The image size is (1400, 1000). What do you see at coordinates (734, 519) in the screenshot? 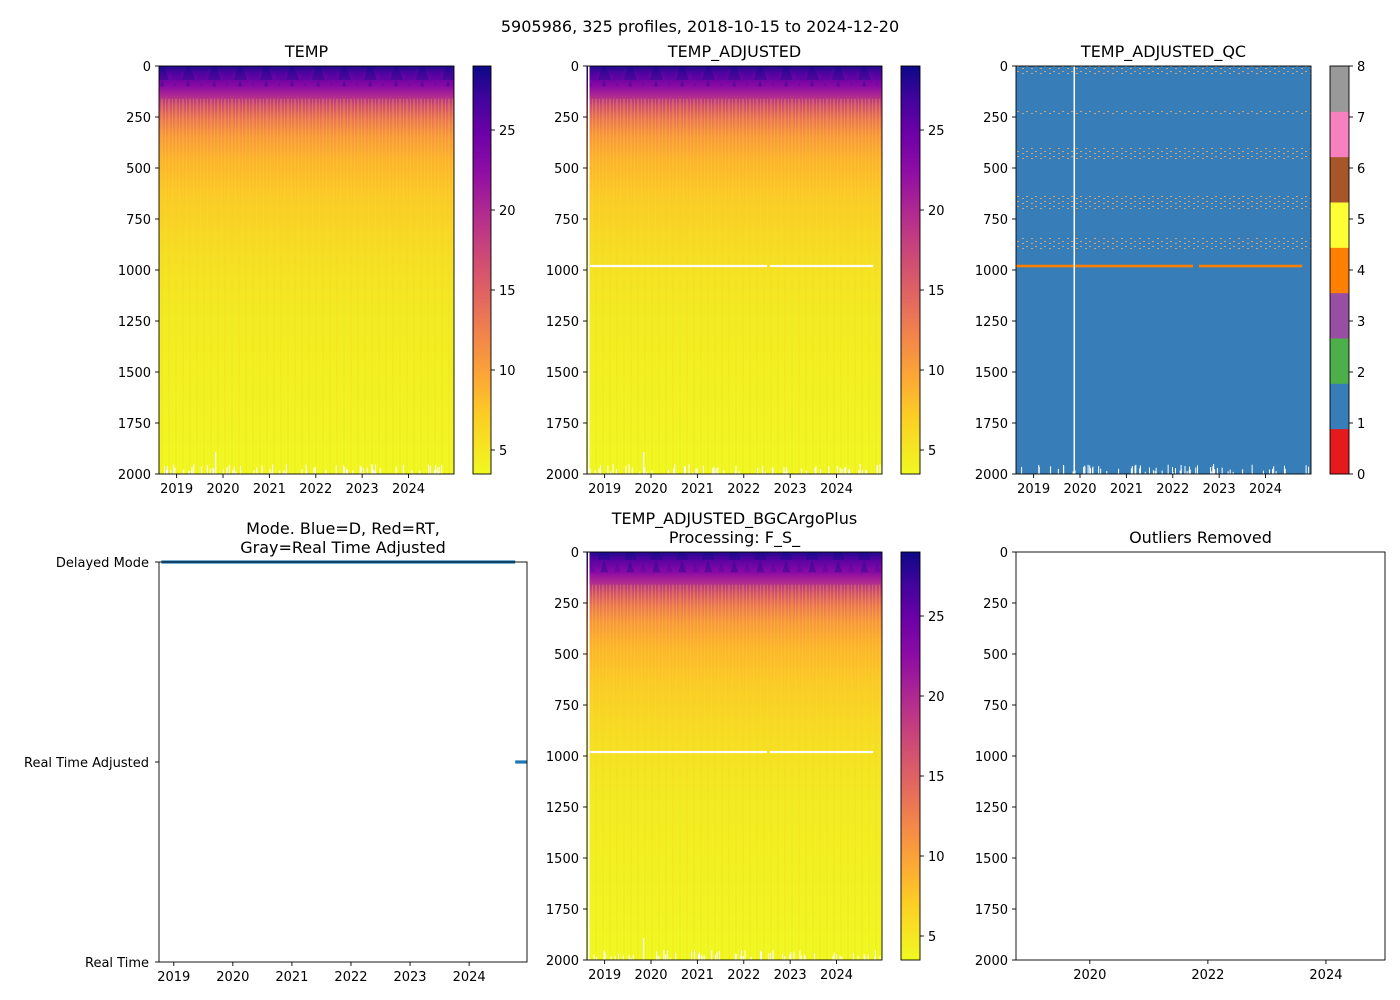
I see `panel-title-line: TEMP_ADJUSTED_BGCArgoPlus` at bounding box center [734, 519].